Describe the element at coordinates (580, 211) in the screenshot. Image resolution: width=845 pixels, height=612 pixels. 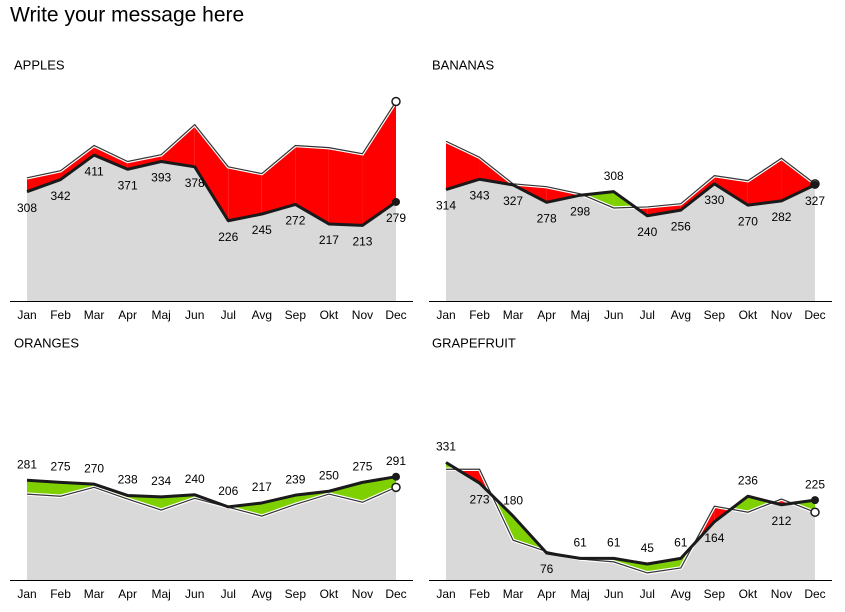
I see `value-label: 298` at that location.